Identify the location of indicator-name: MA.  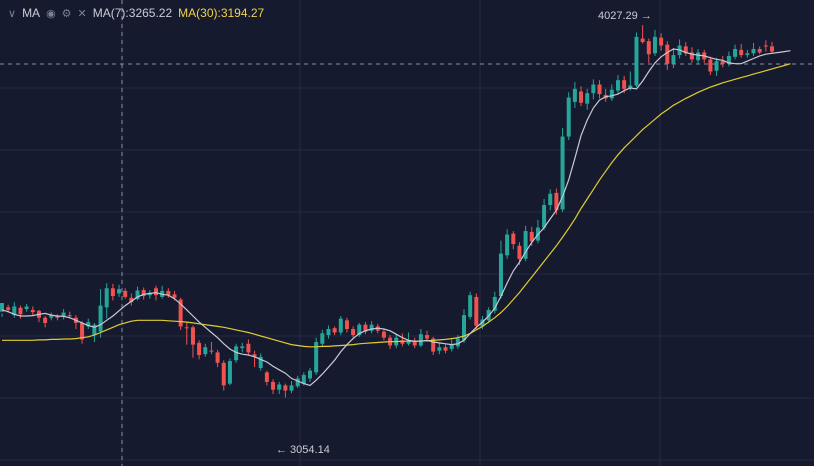
(31, 13).